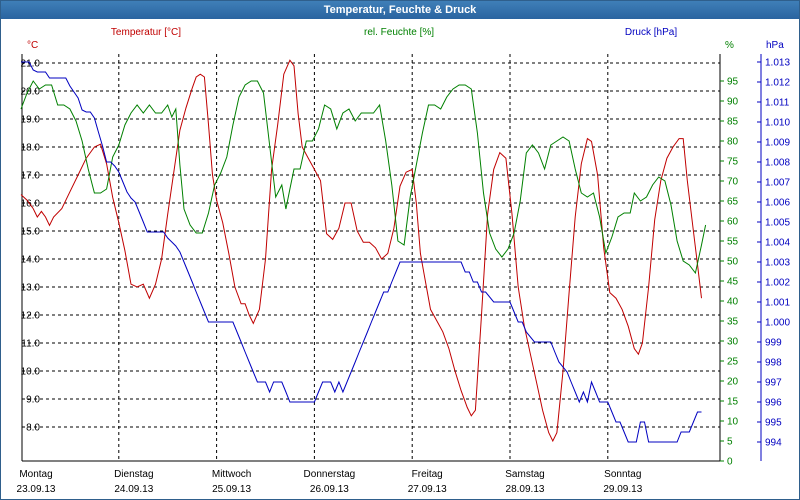 This screenshot has height=500, width=800. I want to click on axis-label-temperature: Temperatur [°C], so click(146, 32).